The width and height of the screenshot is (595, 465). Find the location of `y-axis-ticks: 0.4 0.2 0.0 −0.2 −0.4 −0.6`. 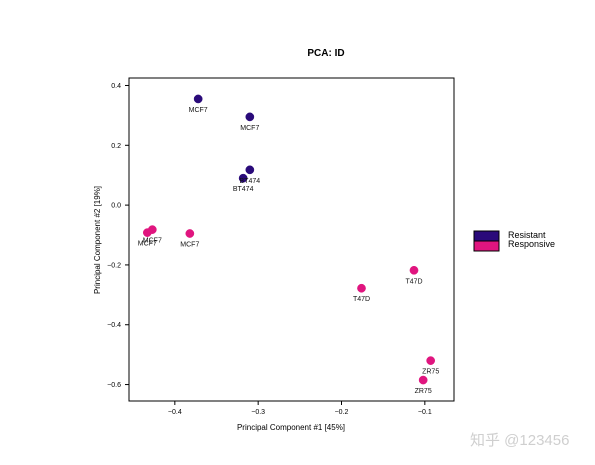

y-axis-ticks: 0.4 0.2 0.0 −0.2 −0.4 −0.6 is located at coordinates (118, 236).